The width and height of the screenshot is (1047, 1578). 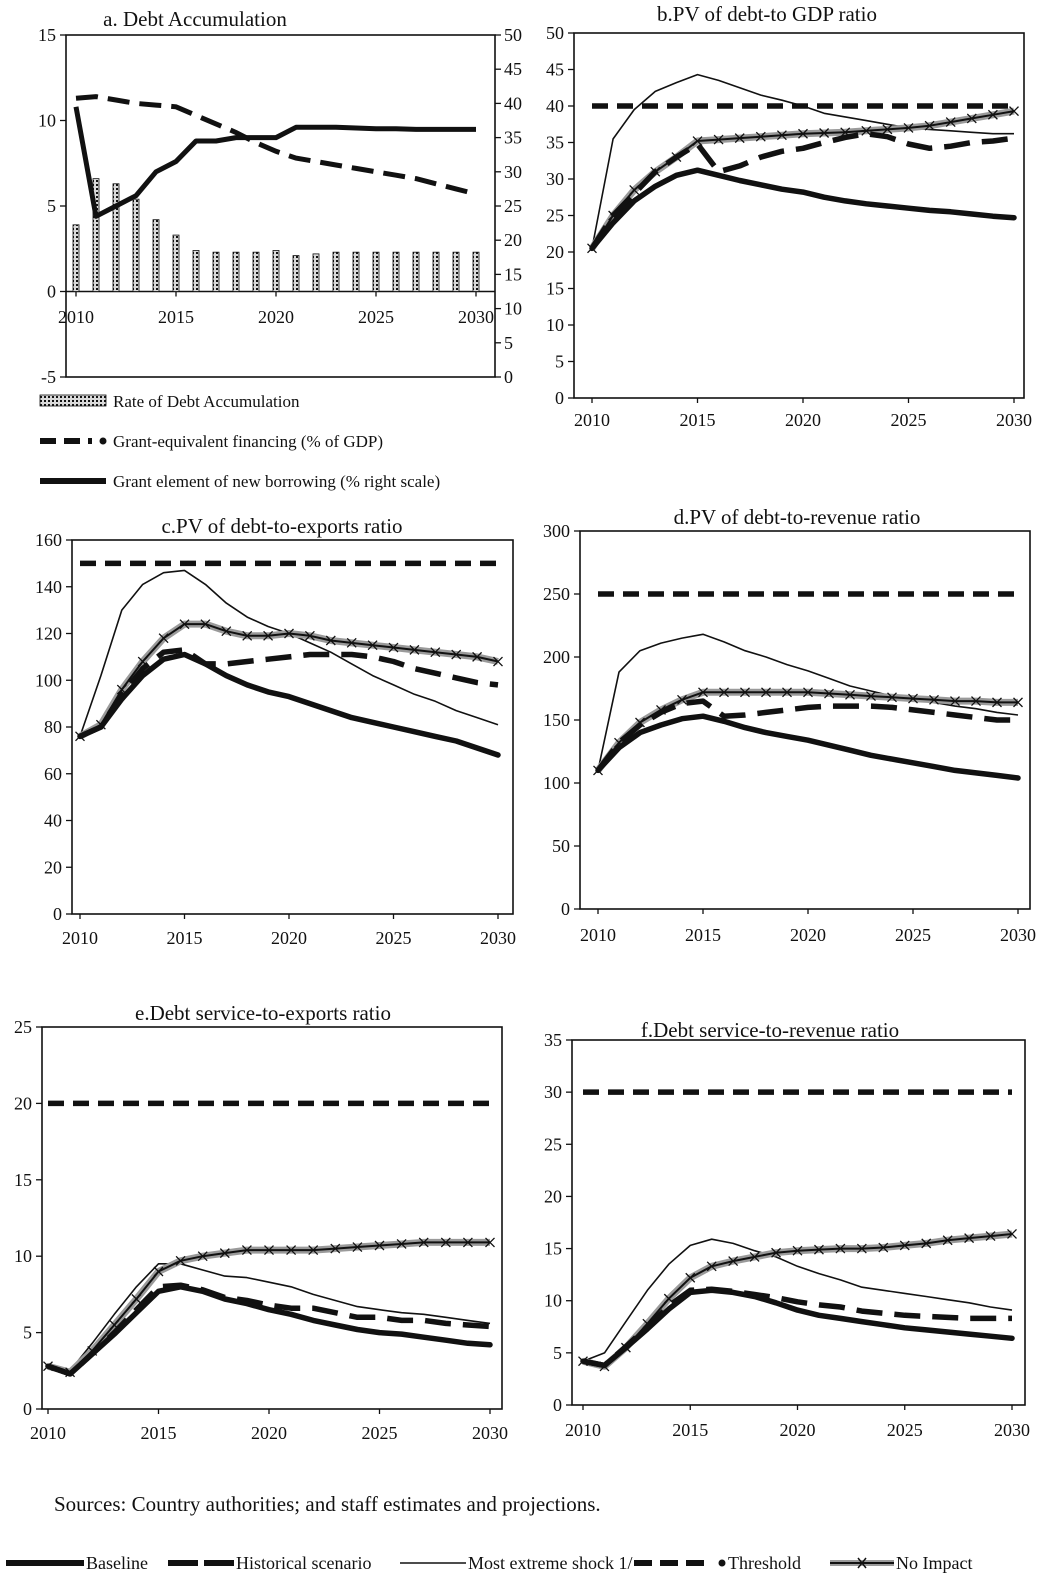 What do you see at coordinates (513, 240) in the screenshot?
I see `y2-tick-label: 20` at bounding box center [513, 240].